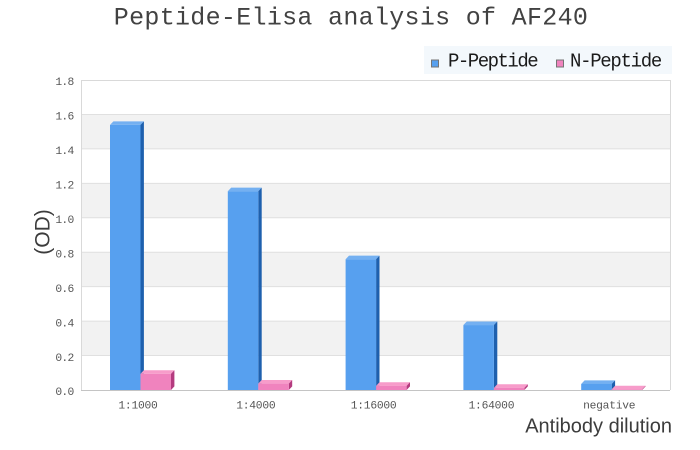 The image size is (700, 450). I want to click on svg-text: 0.6, so click(64, 290).